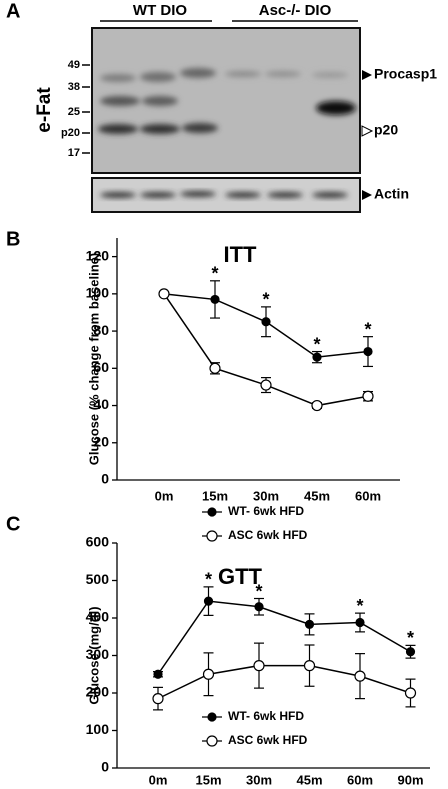 Image resolution: width=448 pixels, height=789 pixels. I want to click on group-label: WT DIO, so click(160, 10).